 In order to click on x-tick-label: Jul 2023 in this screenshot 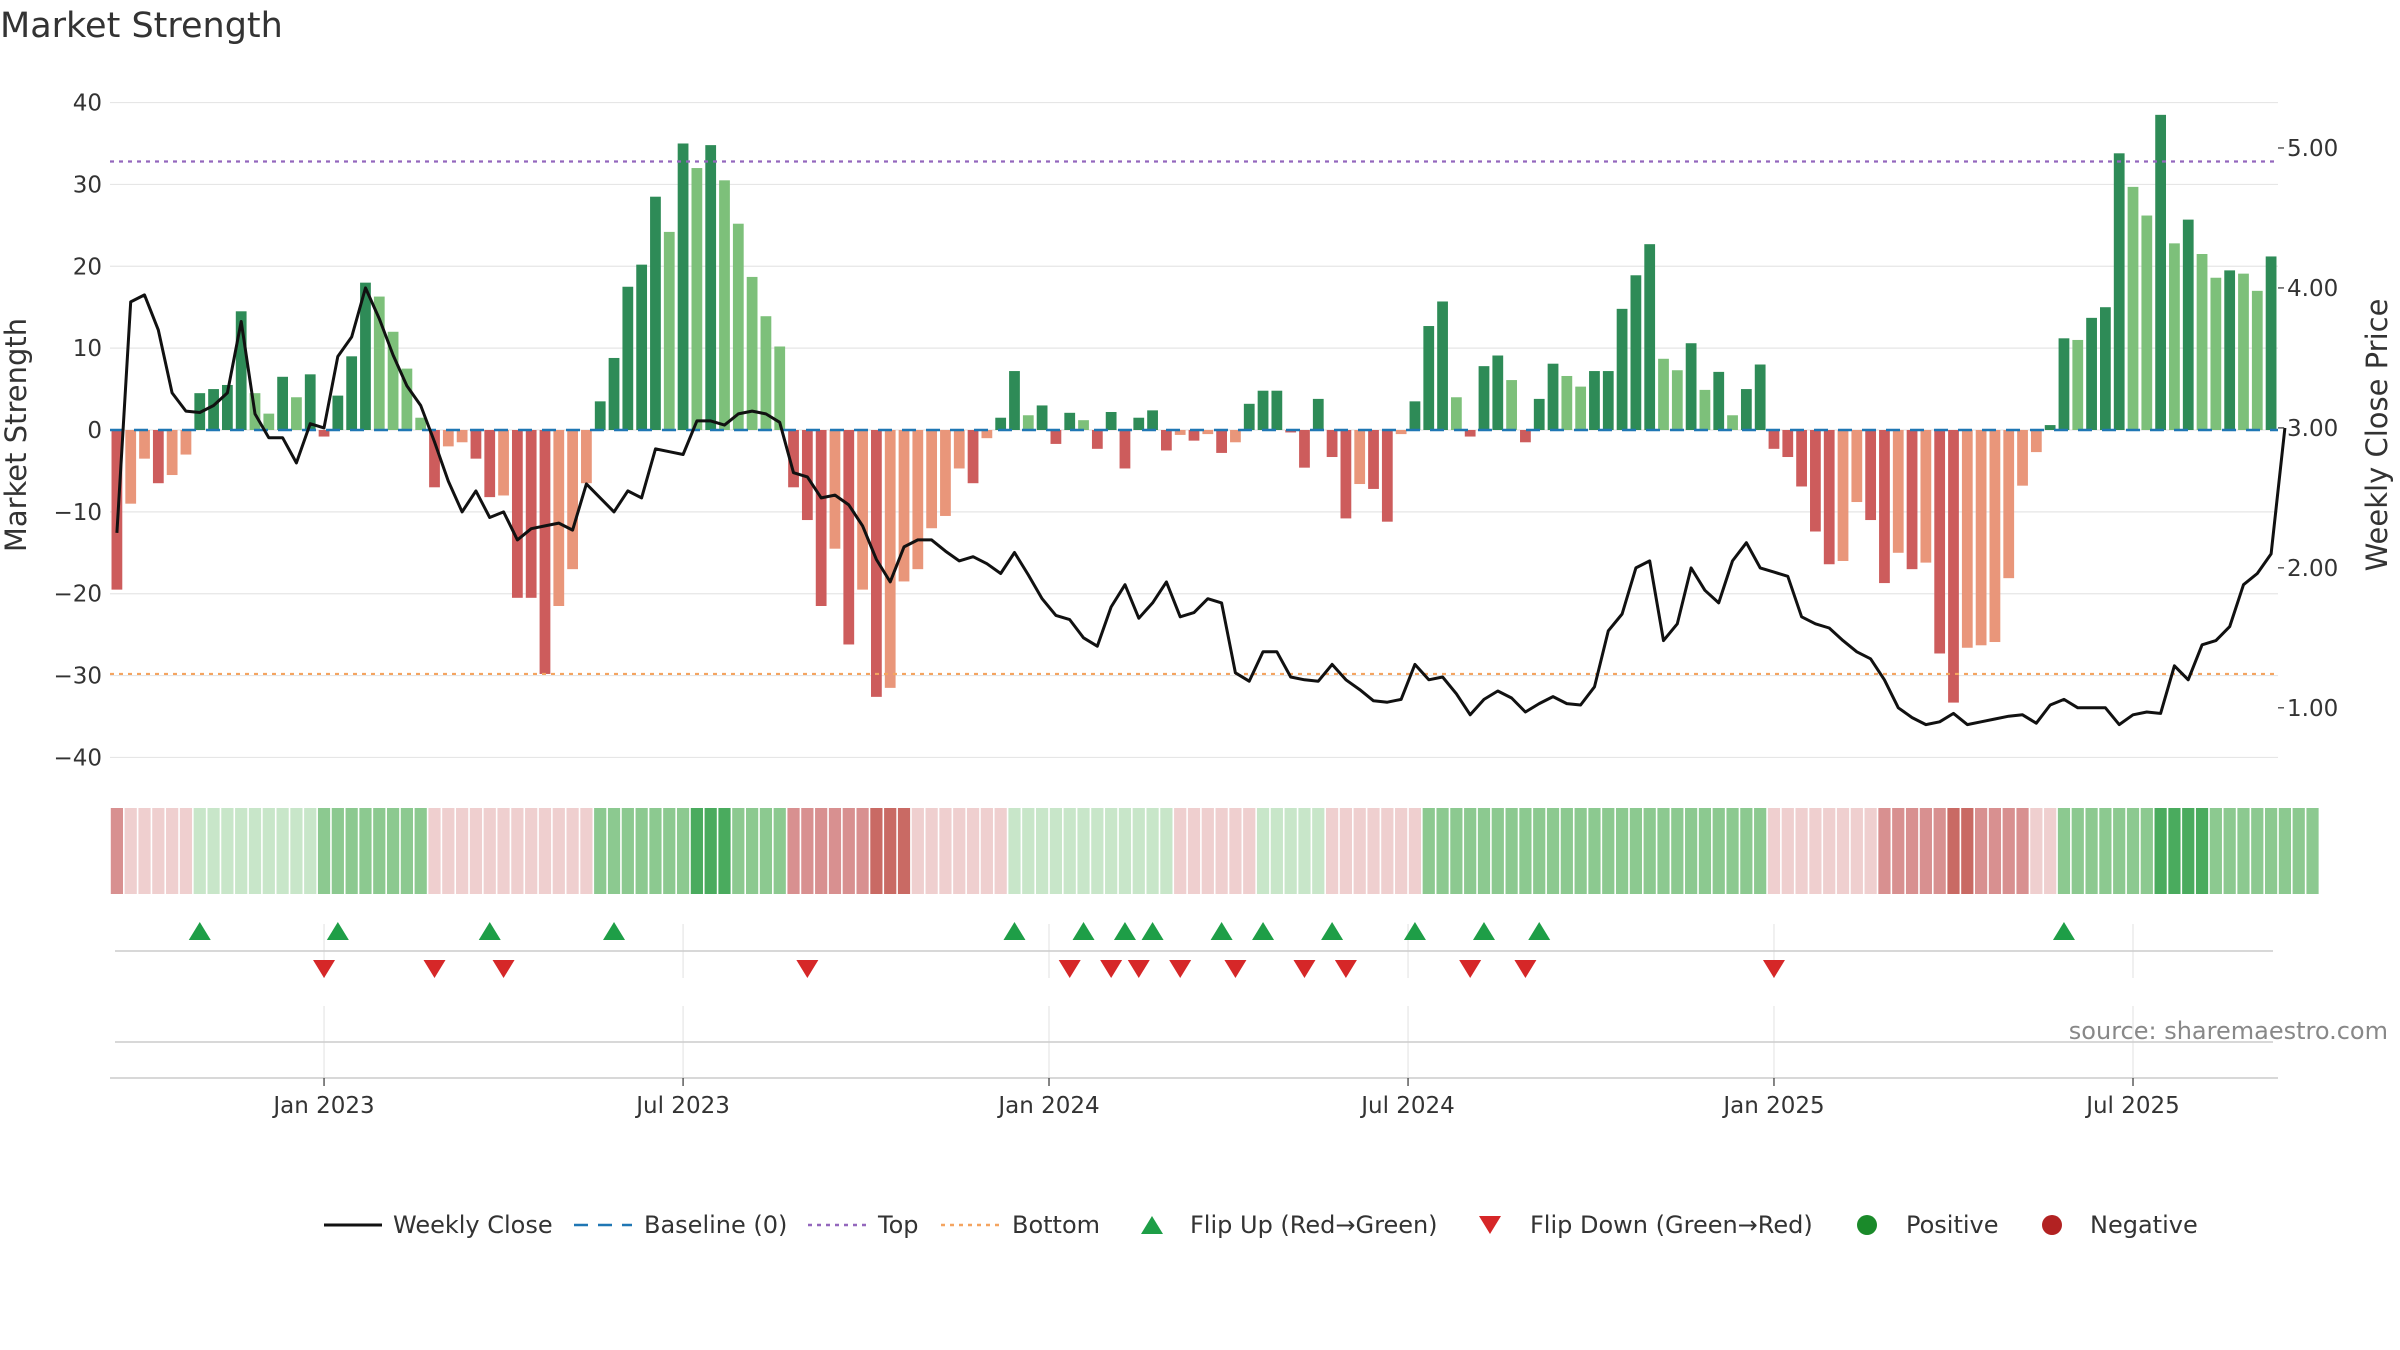, I will do `click(682, 1106)`.